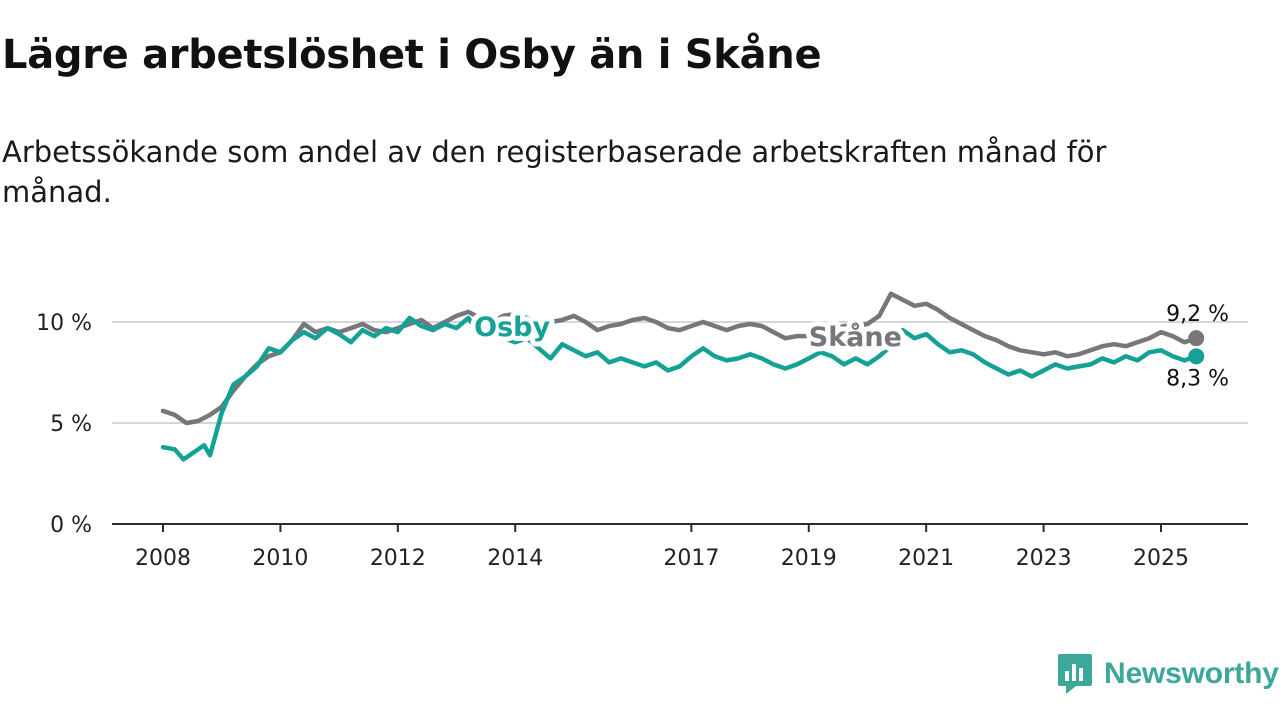 The image size is (1280, 720). What do you see at coordinates (71, 424) in the screenshot?
I see `y-tick-label: 5 %` at bounding box center [71, 424].